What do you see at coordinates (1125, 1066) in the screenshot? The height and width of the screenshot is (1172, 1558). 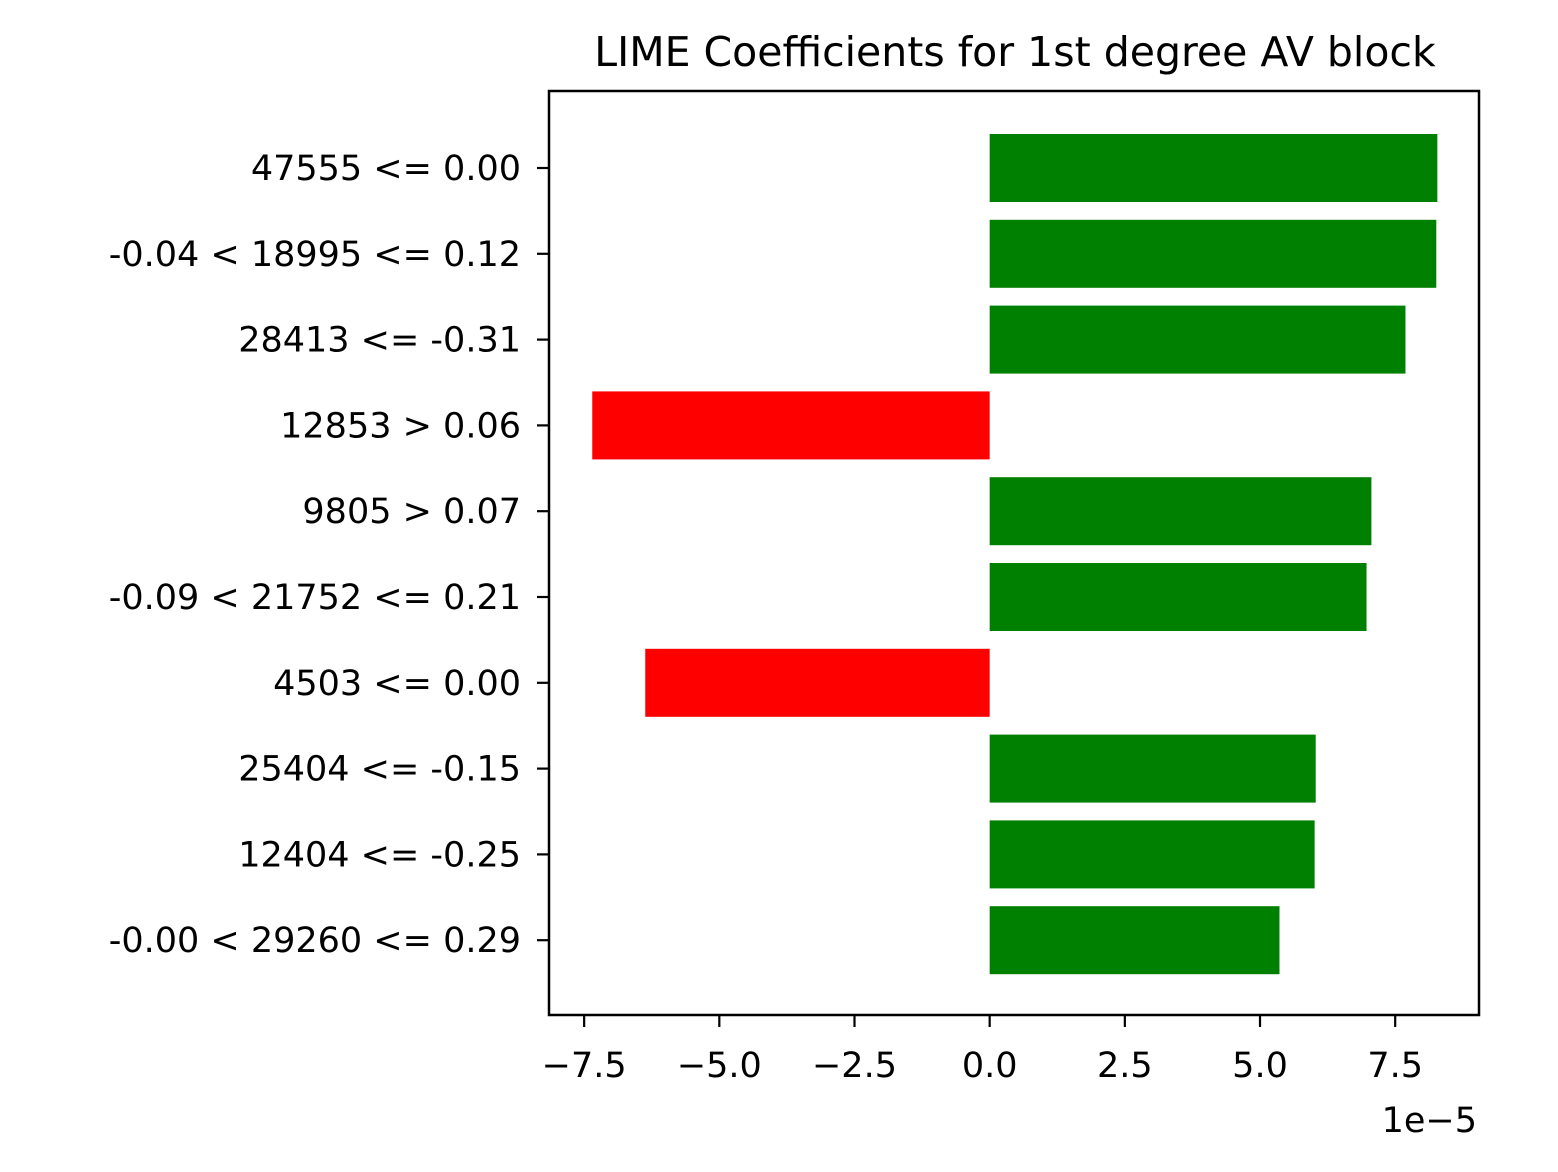 I see `x-tick-label: 2.5` at bounding box center [1125, 1066].